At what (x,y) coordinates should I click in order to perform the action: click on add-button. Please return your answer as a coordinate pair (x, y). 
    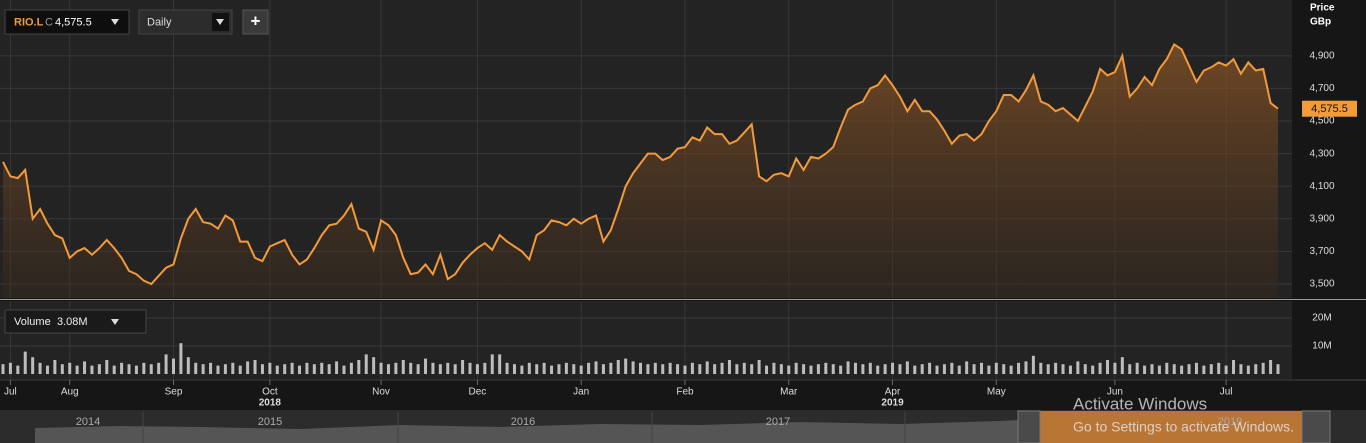
    Looking at the image, I should click on (255, 22).